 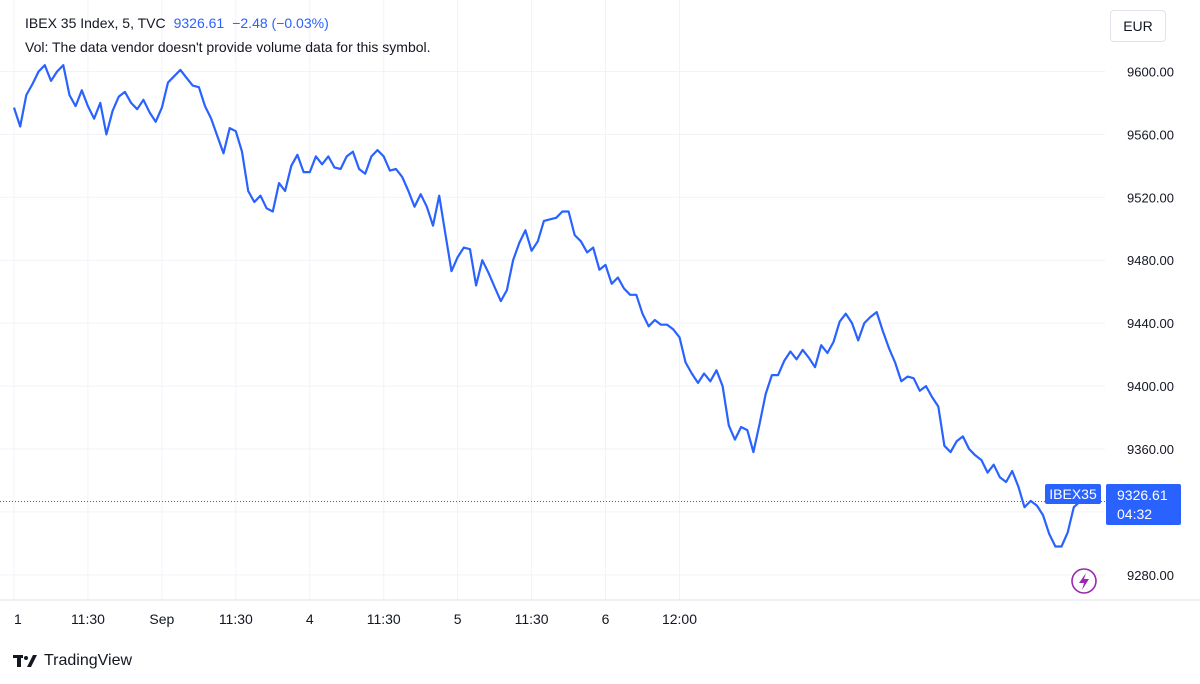 I want to click on y-tick-label: 9560.00, so click(x=1150, y=134).